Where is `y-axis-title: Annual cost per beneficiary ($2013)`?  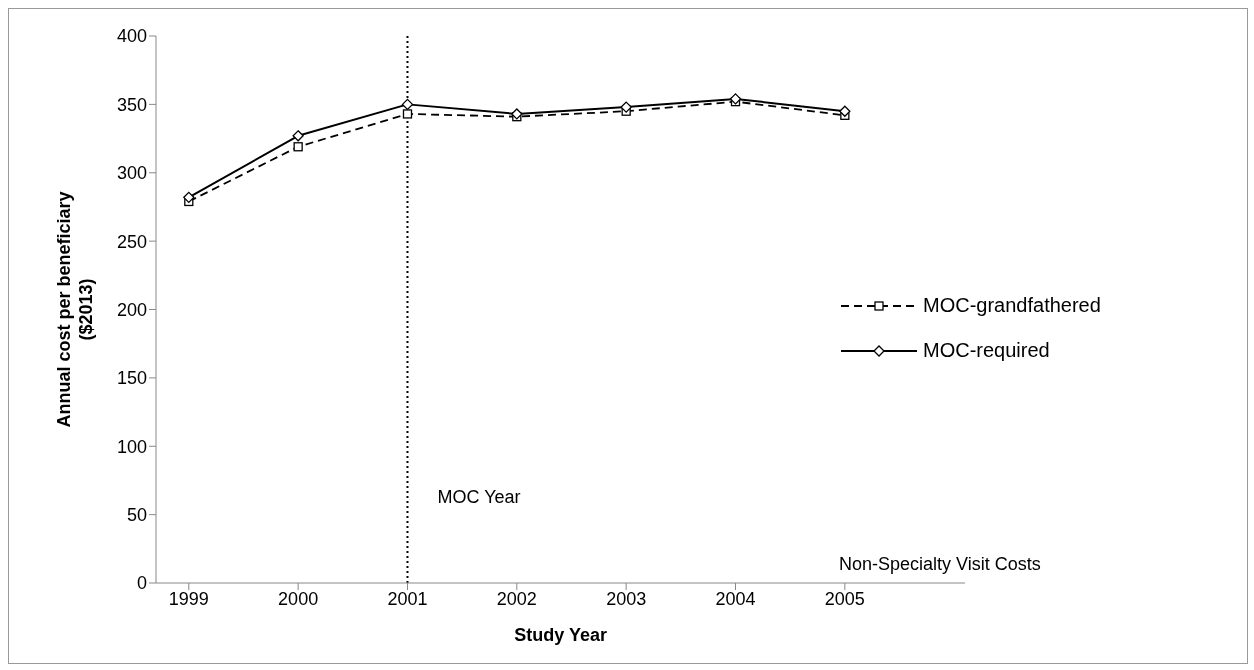 y-axis-title: Annual cost per beneficiary ($2013) is located at coordinates (75, 309).